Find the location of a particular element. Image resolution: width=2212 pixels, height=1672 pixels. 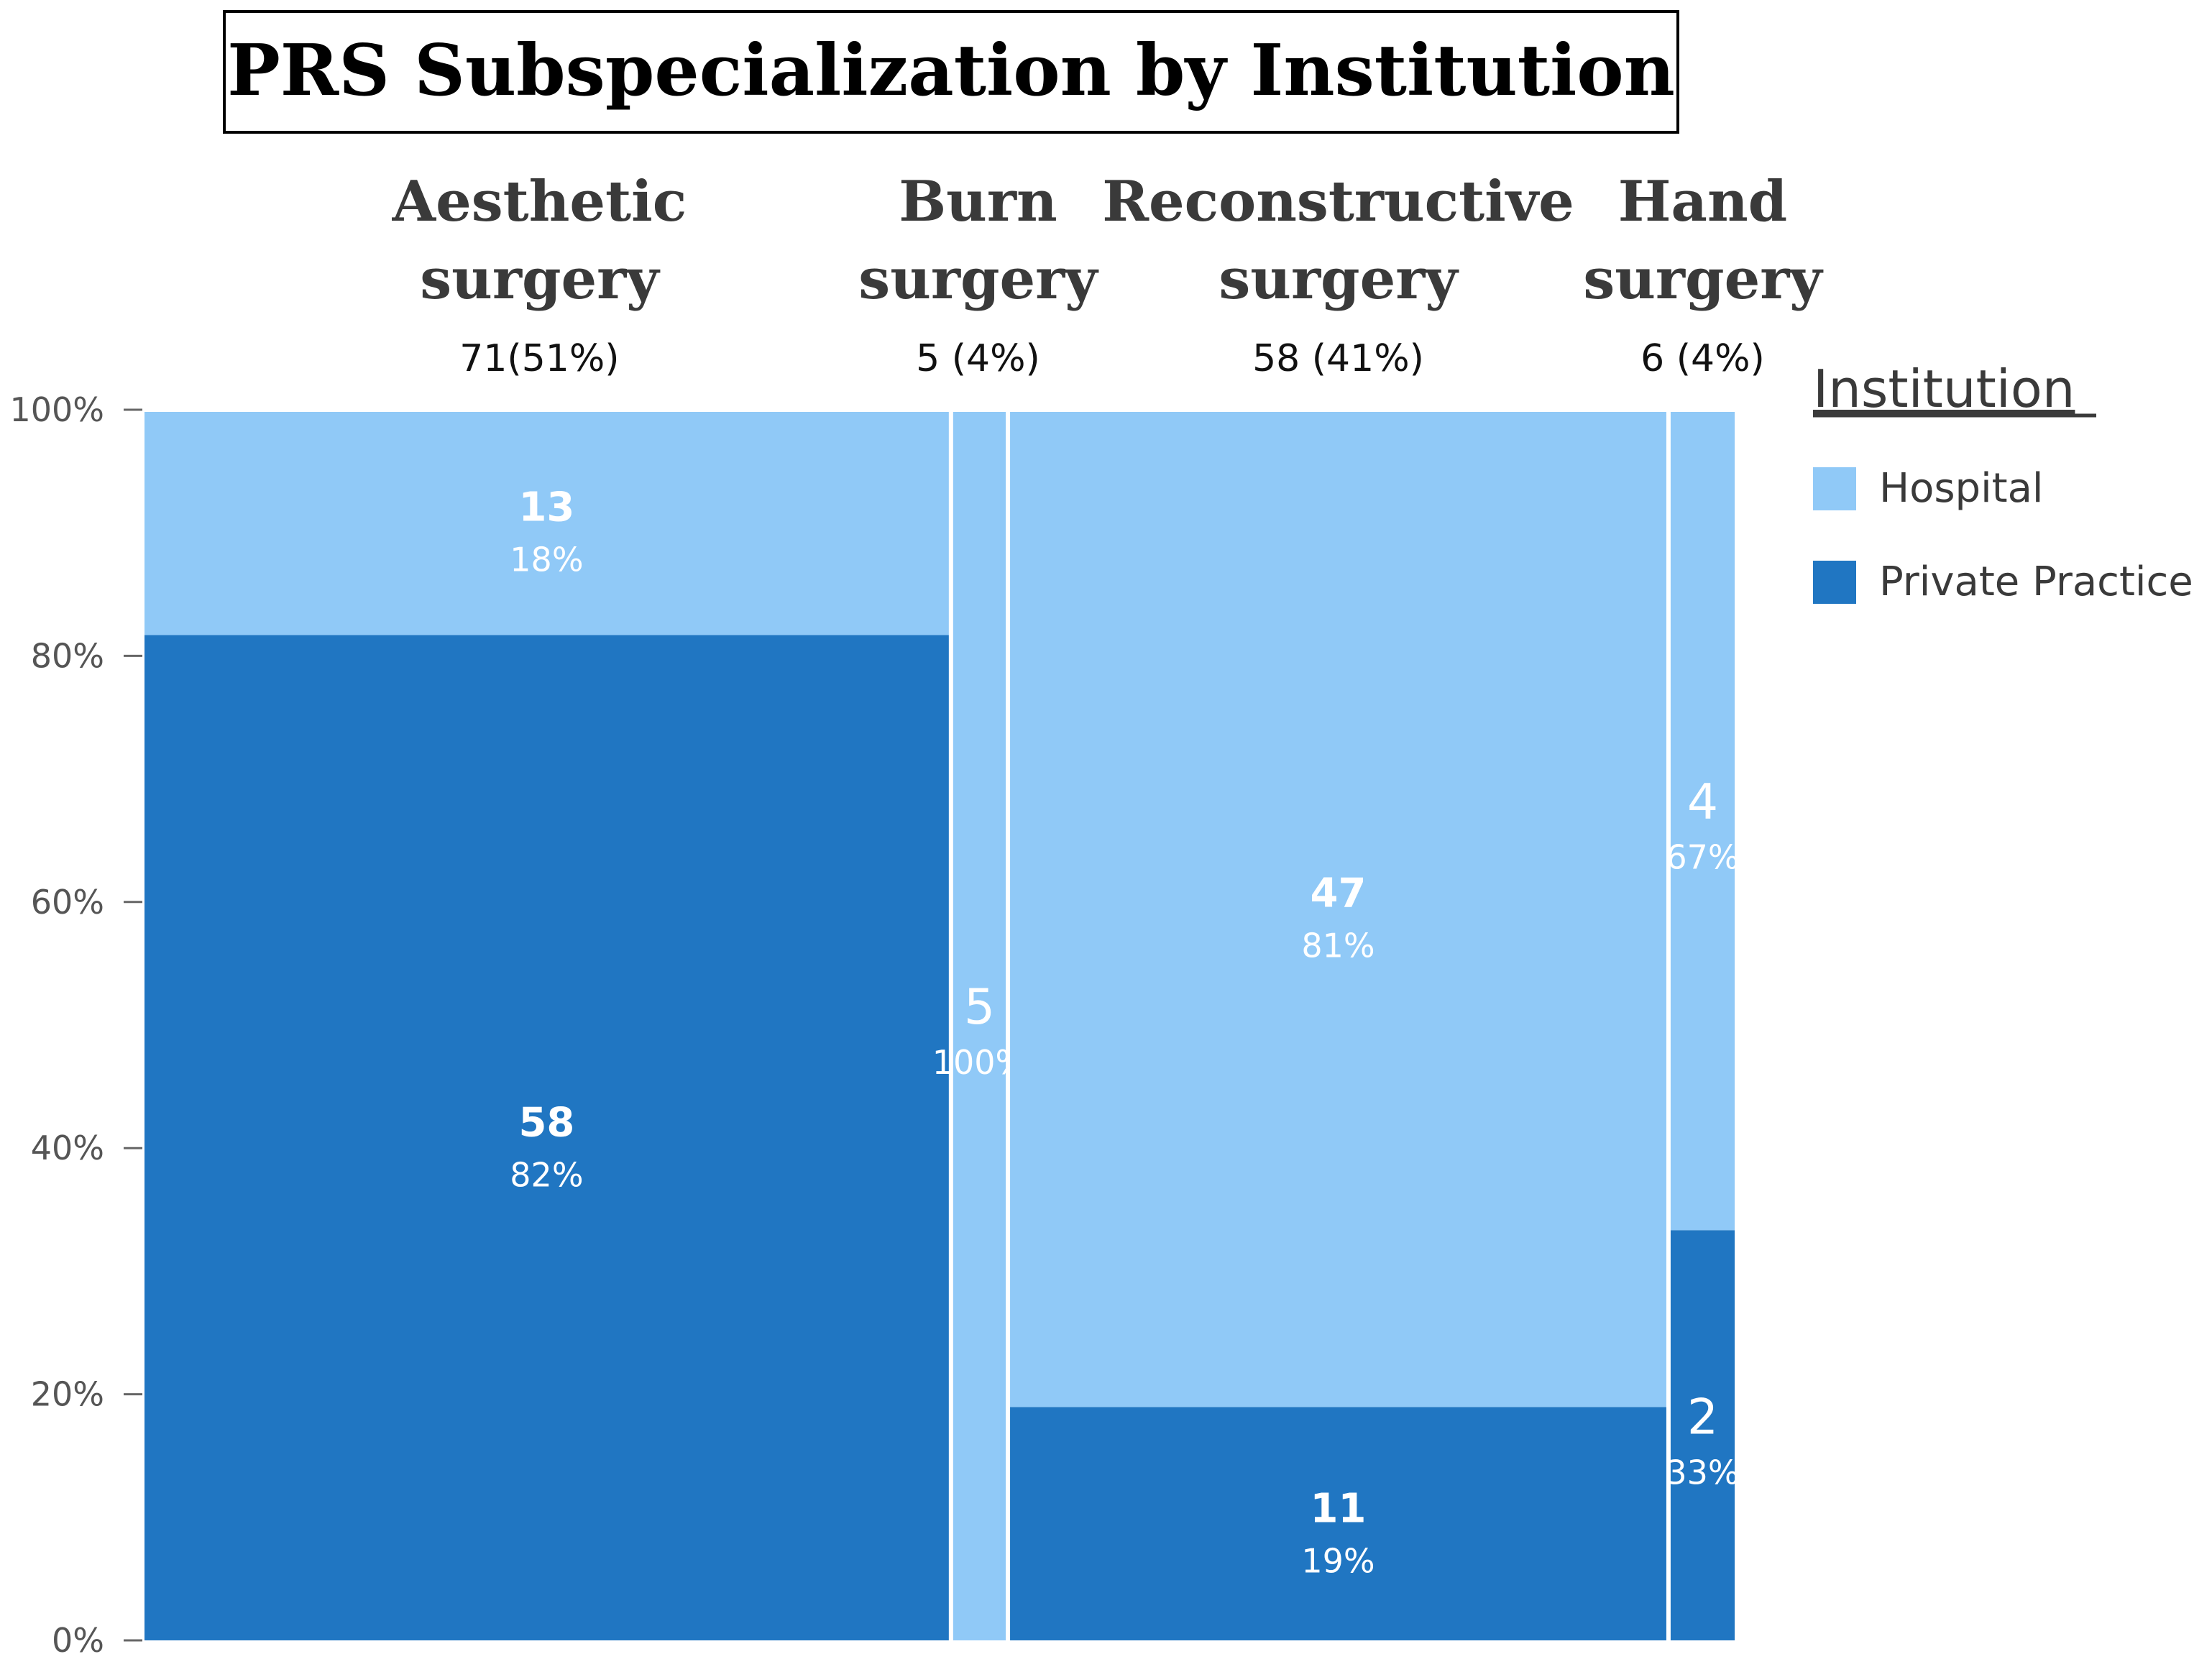

title-box is located at coordinates (951, 72).